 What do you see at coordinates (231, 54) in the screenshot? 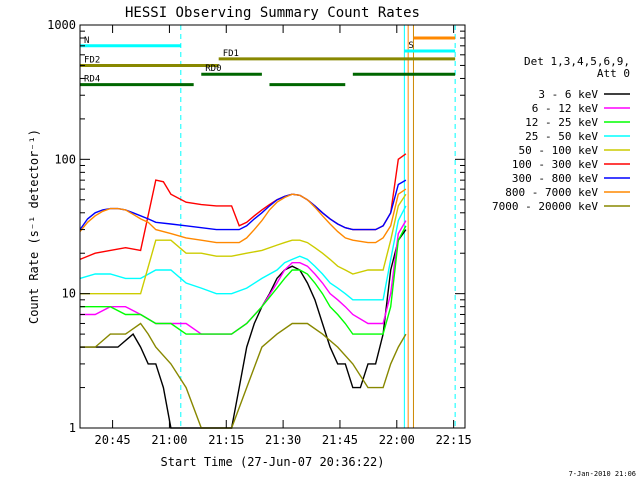
I see `annotation-label-3: FD1` at bounding box center [231, 54].